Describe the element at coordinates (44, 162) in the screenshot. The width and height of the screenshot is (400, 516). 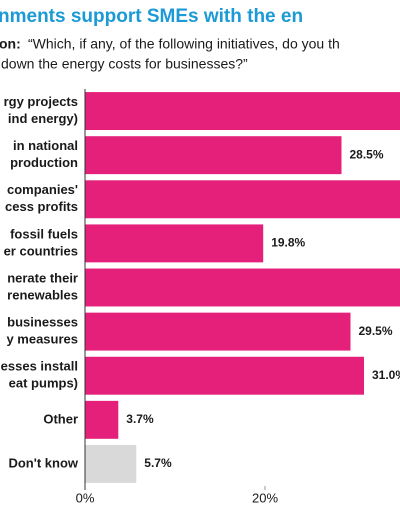
I see `category-label: production` at that location.